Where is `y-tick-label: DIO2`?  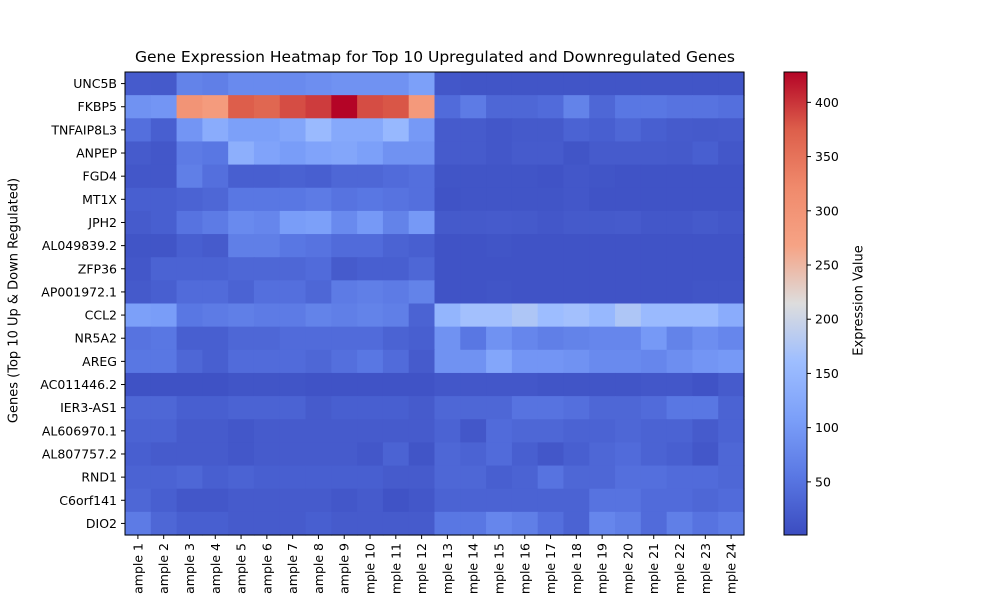
y-tick-label: DIO2 is located at coordinates (101, 523).